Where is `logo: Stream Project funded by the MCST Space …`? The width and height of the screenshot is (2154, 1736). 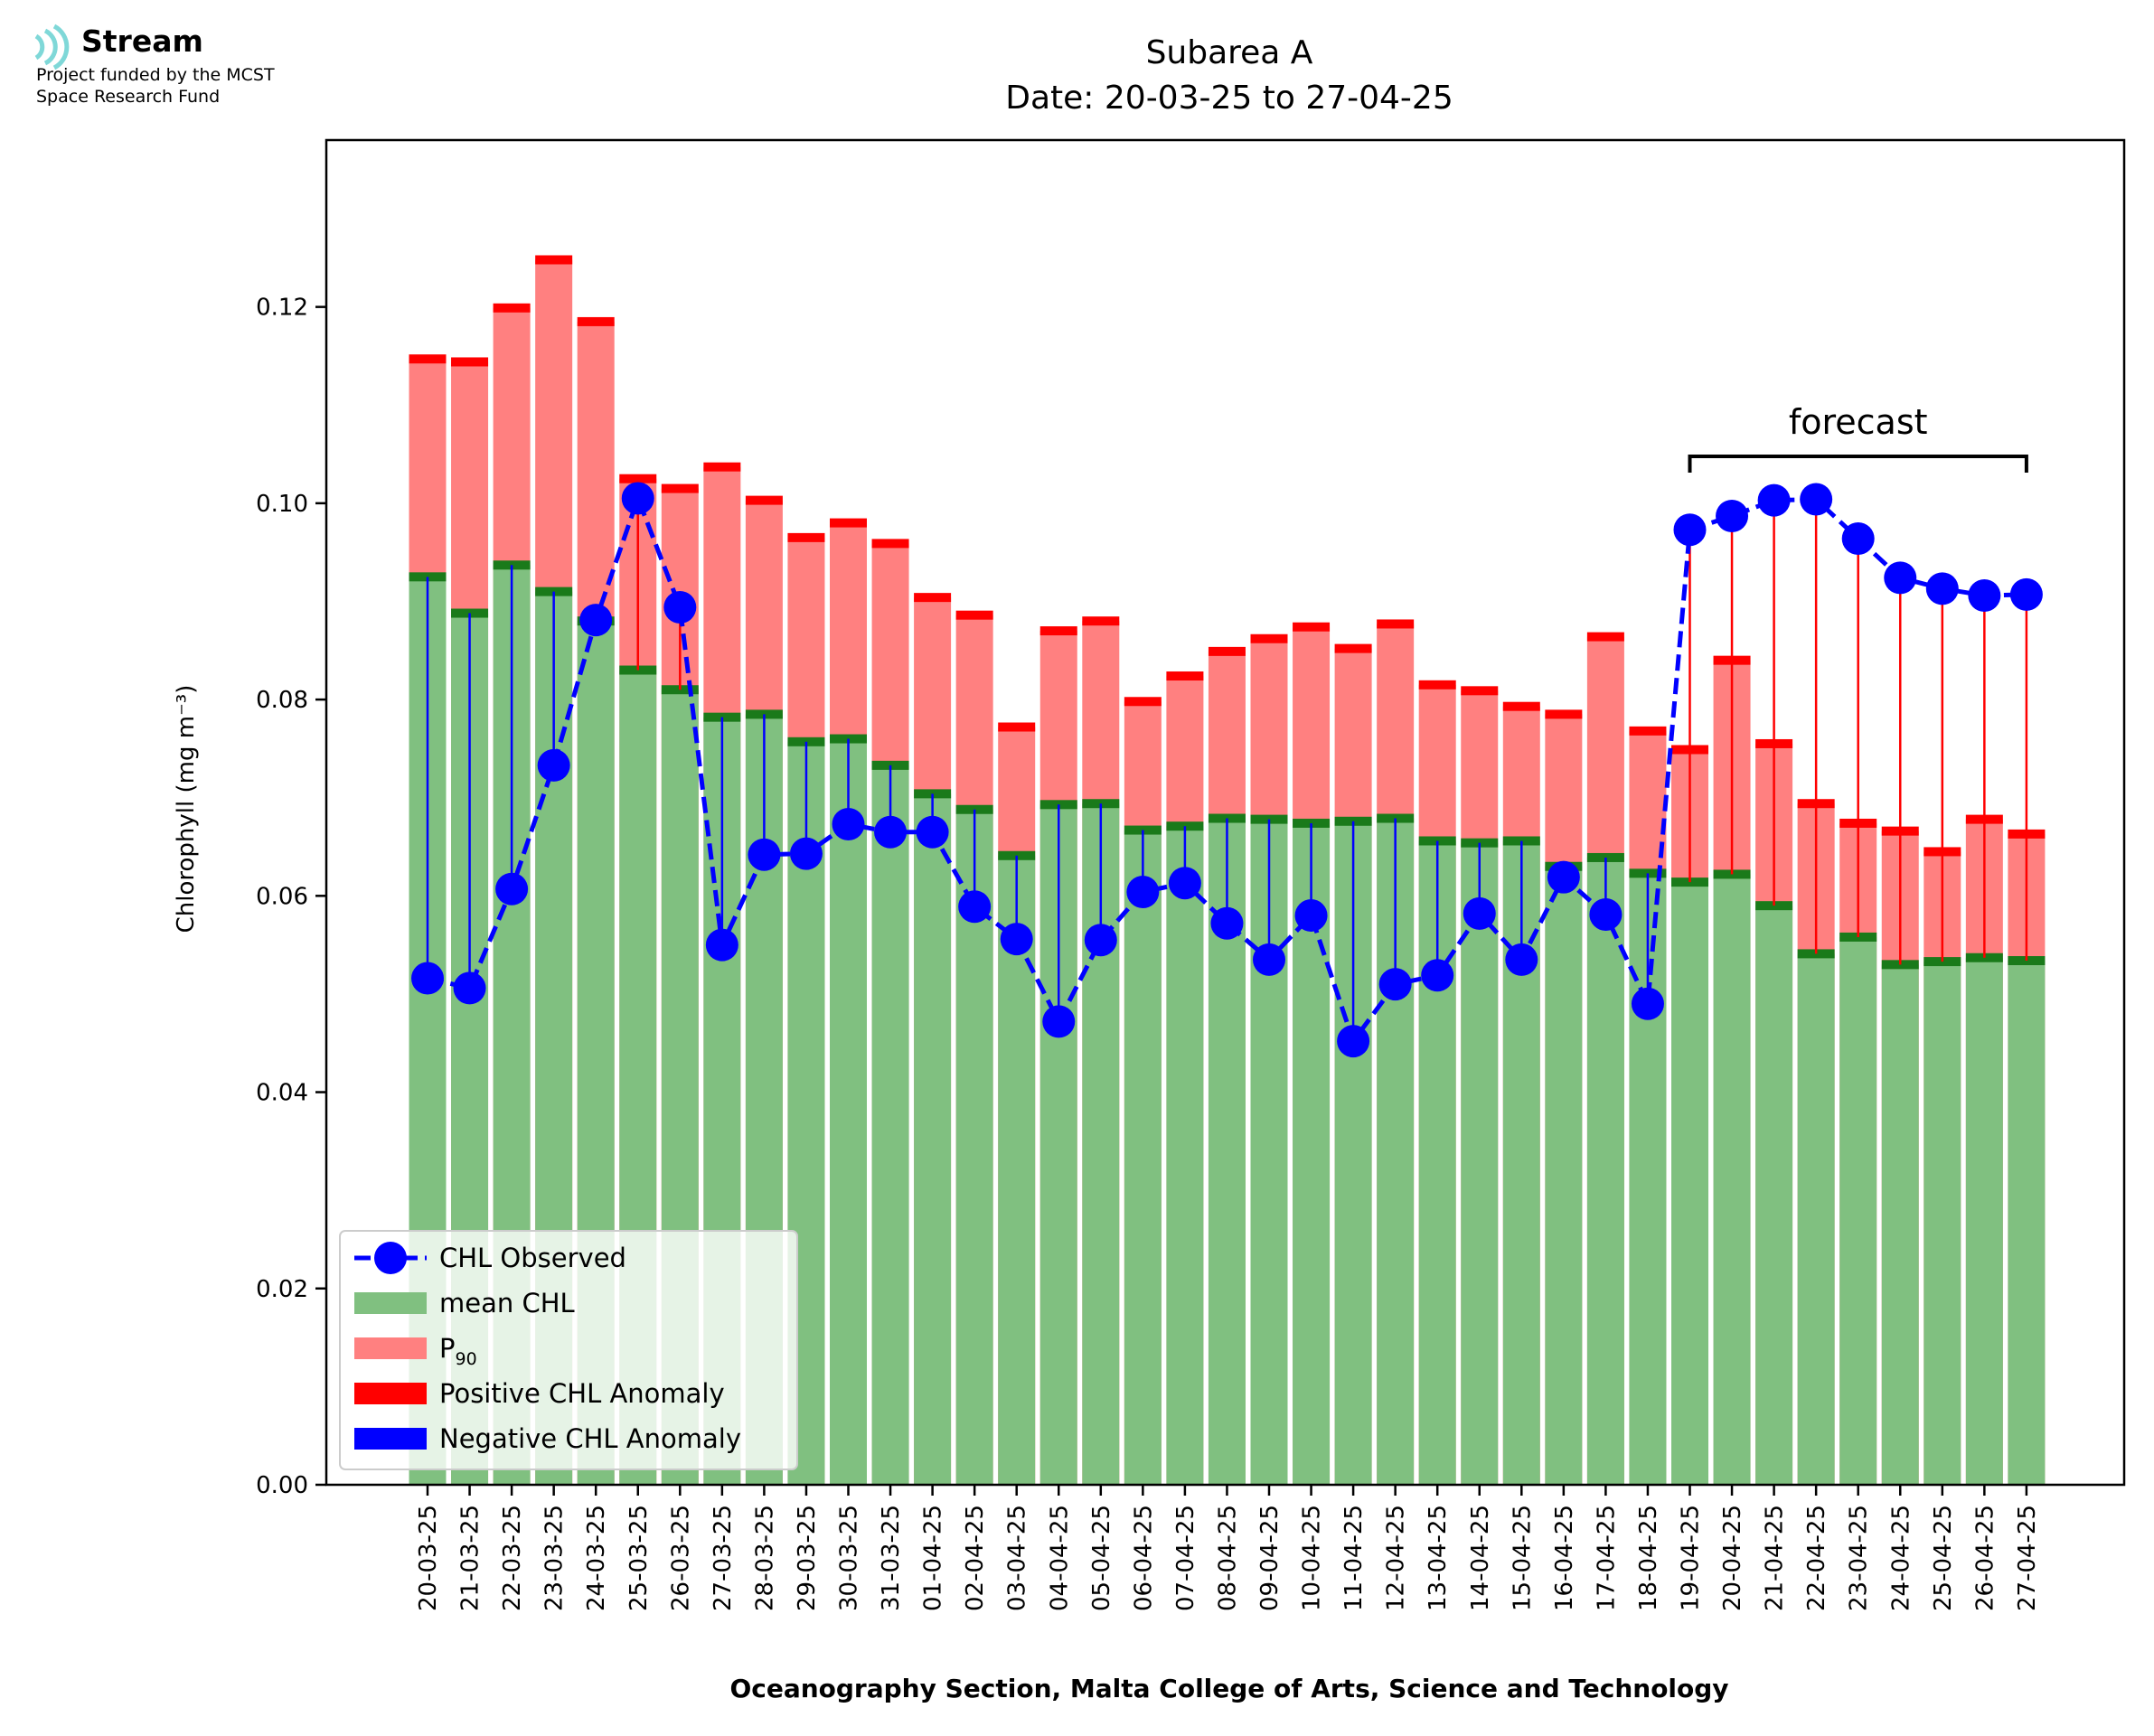 logo: Stream Project funded by the MCST Space … is located at coordinates (154, 65).